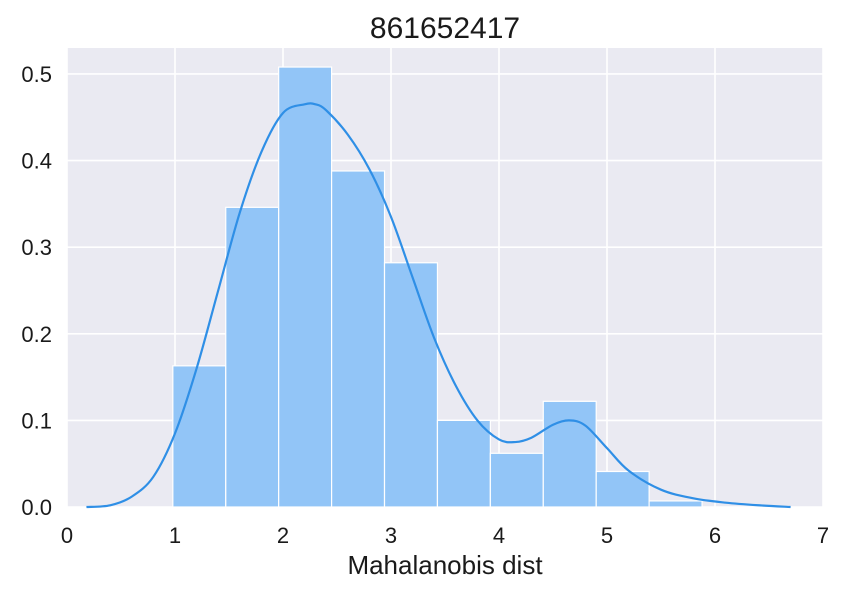 The image size is (850, 598). Describe the element at coordinates (36, 247) in the screenshot. I see `y-tick-label: 0.3` at that location.